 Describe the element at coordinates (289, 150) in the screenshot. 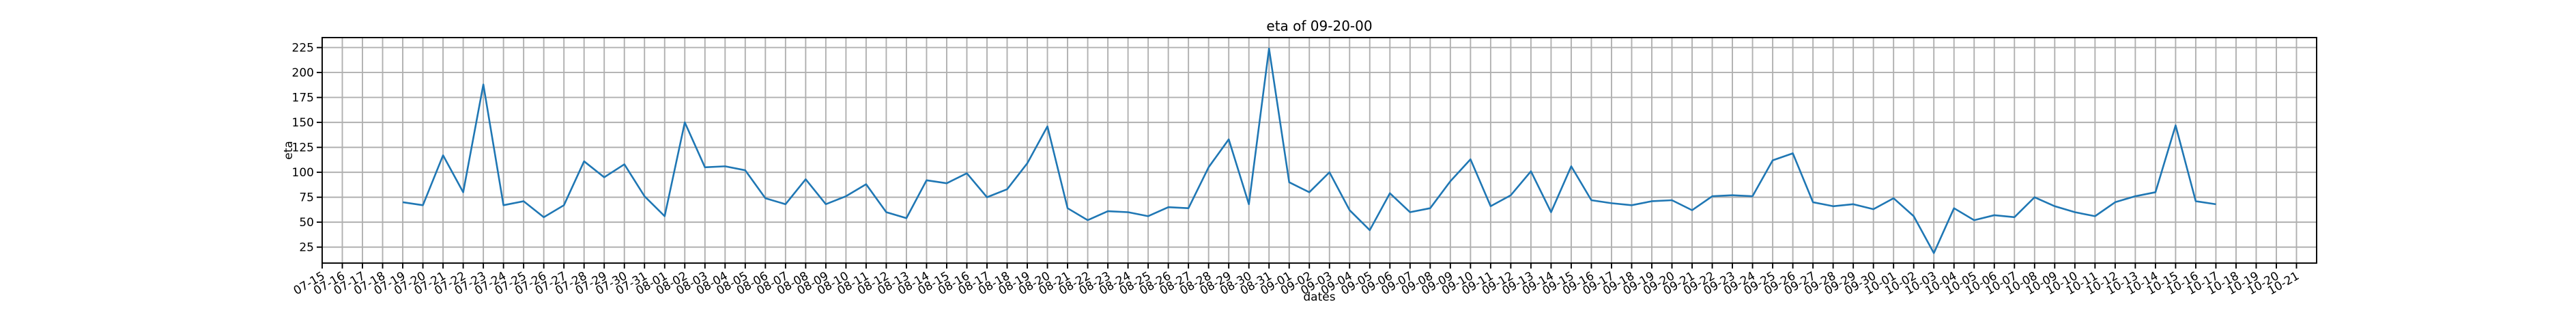

I see `y-axis-label: eta` at that location.